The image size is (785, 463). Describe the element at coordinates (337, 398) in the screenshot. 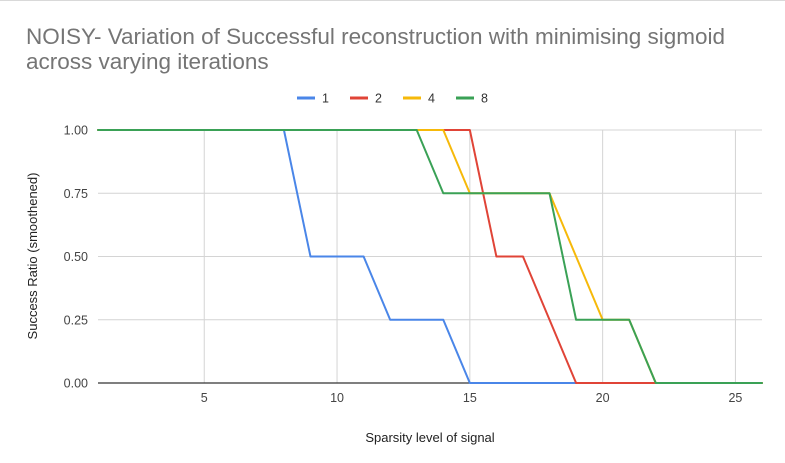

I see `x-tick-label: 10` at that location.